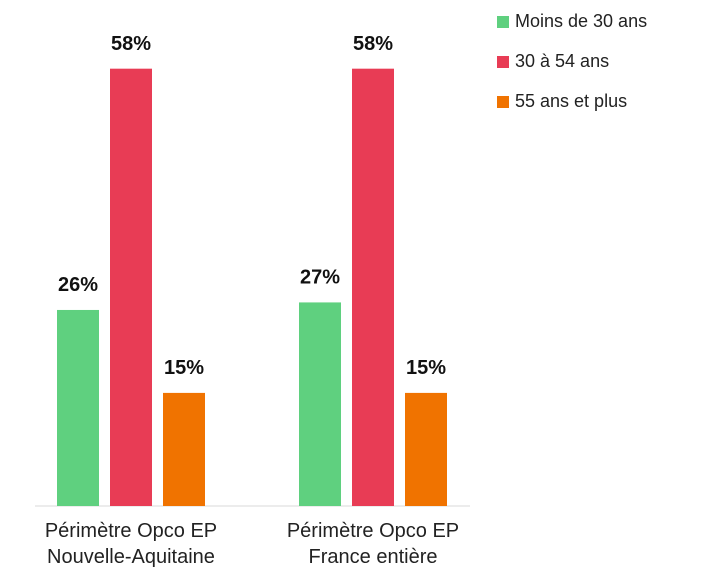 This screenshot has width=705, height=574. I want to click on legend-label: 55 ans et plus, so click(571, 101).